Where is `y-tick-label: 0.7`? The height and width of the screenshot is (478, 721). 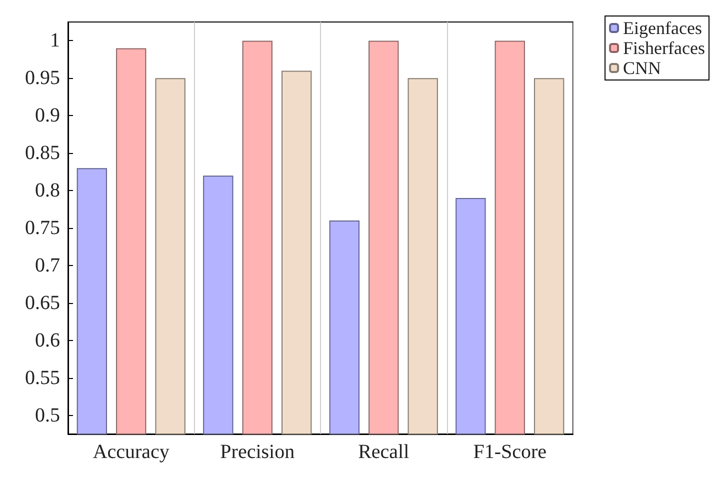
y-tick-label: 0.7 is located at coordinates (47, 265).